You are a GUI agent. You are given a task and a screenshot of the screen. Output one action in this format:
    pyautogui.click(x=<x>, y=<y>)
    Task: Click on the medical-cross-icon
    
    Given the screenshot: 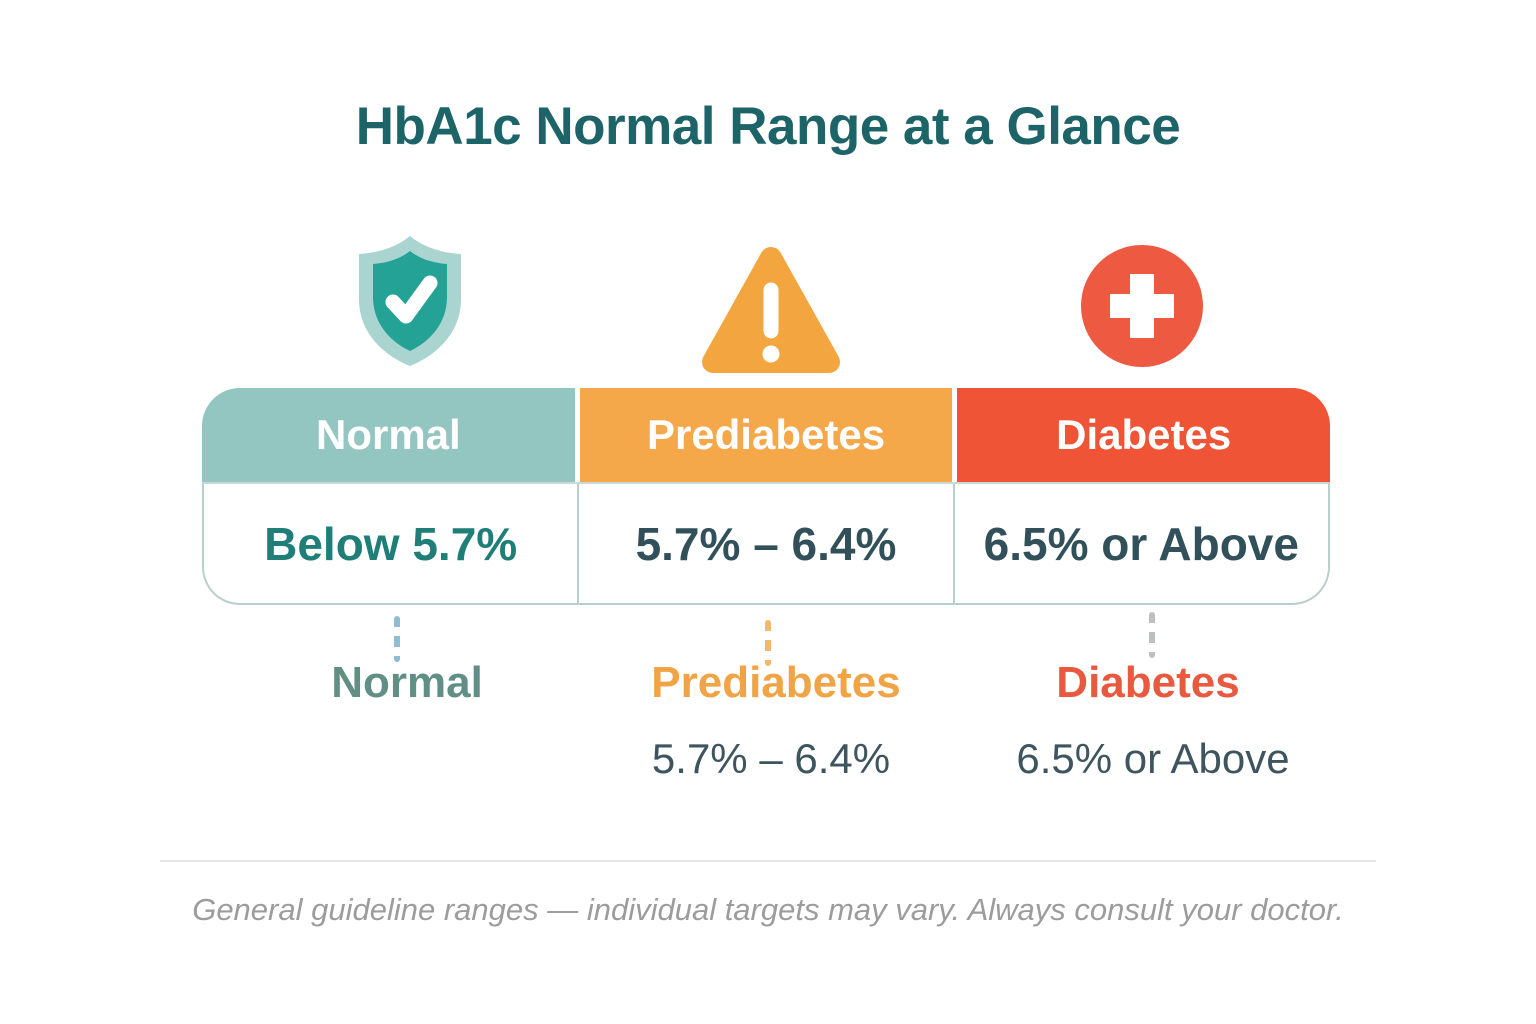 What is the action you would take?
    pyautogui.click(x=1142, y=306)
    